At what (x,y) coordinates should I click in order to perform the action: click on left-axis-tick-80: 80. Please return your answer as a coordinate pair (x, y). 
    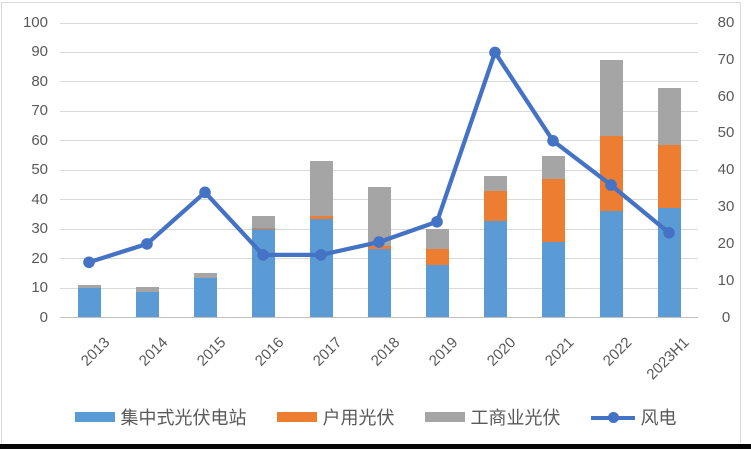
    Looking at the image, I should click on (39, 81).